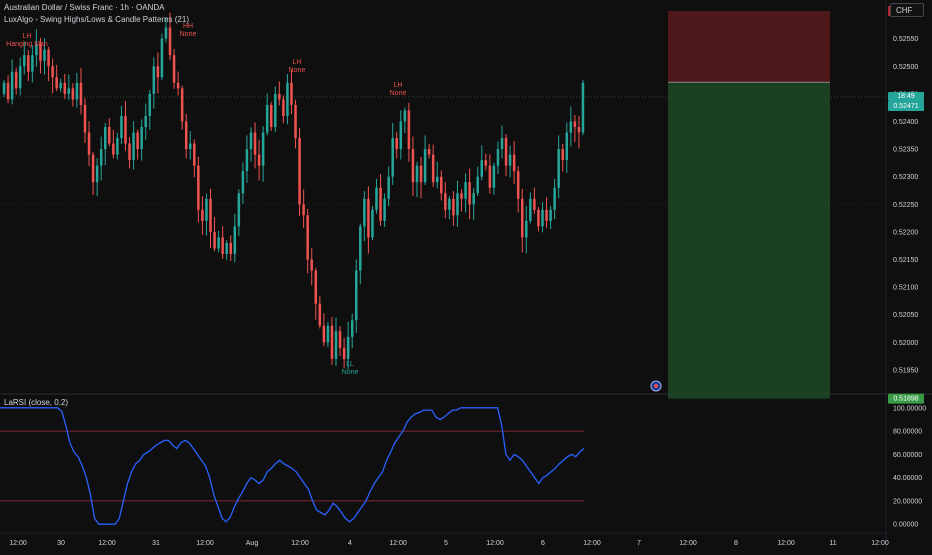 The height and width of the screenshot is (555, 932). What do you see at coordinates (156, 543) in the screenshot?
I see `time-axis-label: 31` at bounding box center [156, 543].